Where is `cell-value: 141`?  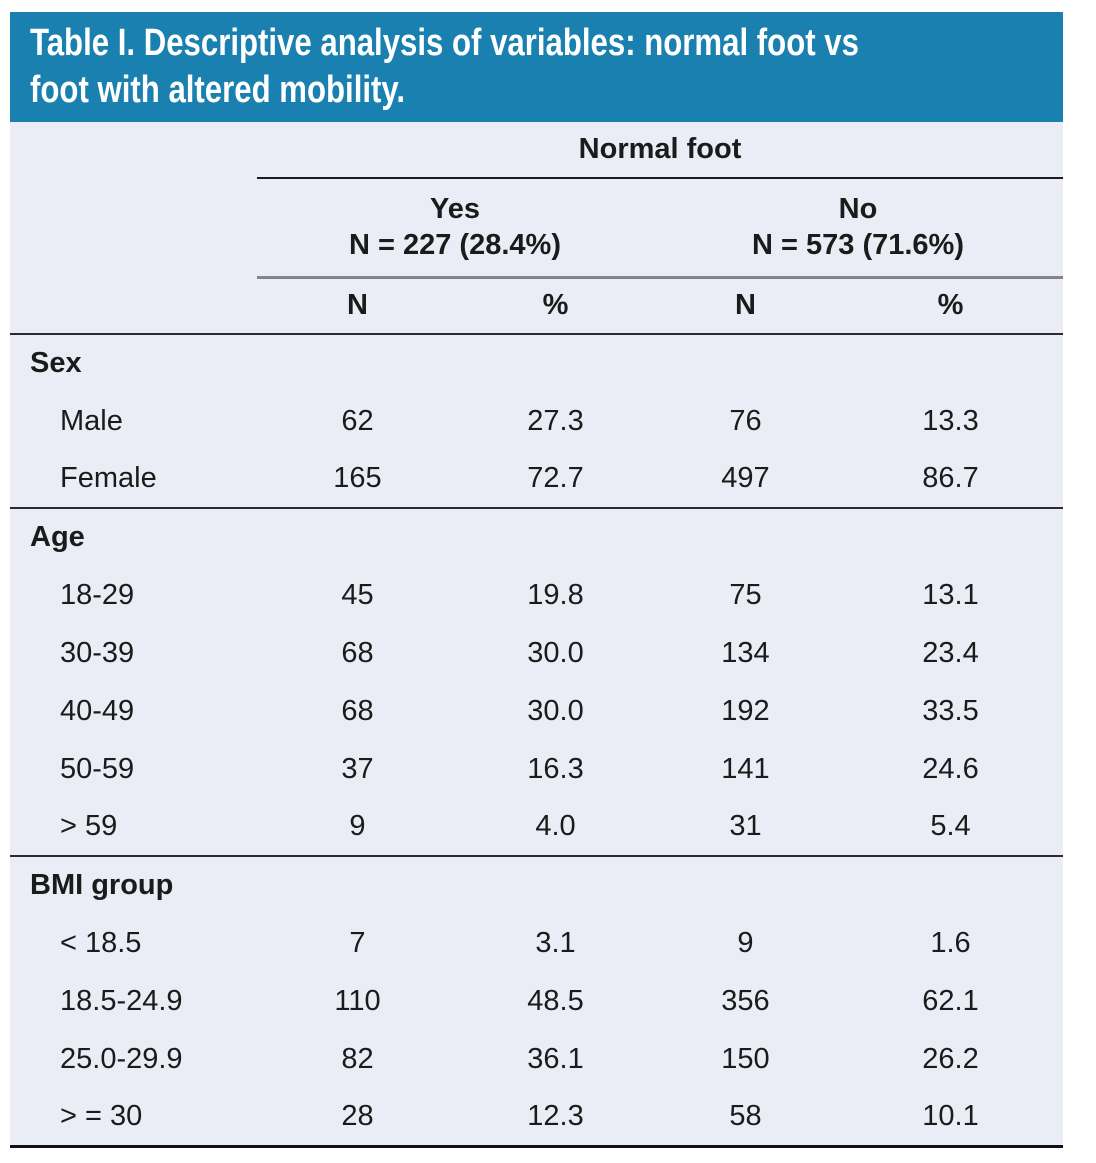 cell-value: 141 is located at coordinates (745, 768).